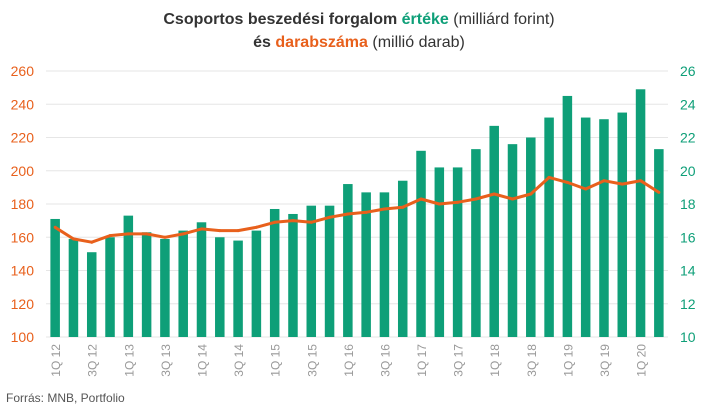 Image resolution: width=718 pixels, height=414 pixels. Describe the element at coordinates (688, 171) in the screenshot. I see `y-right-tick-label: 20` at that location.